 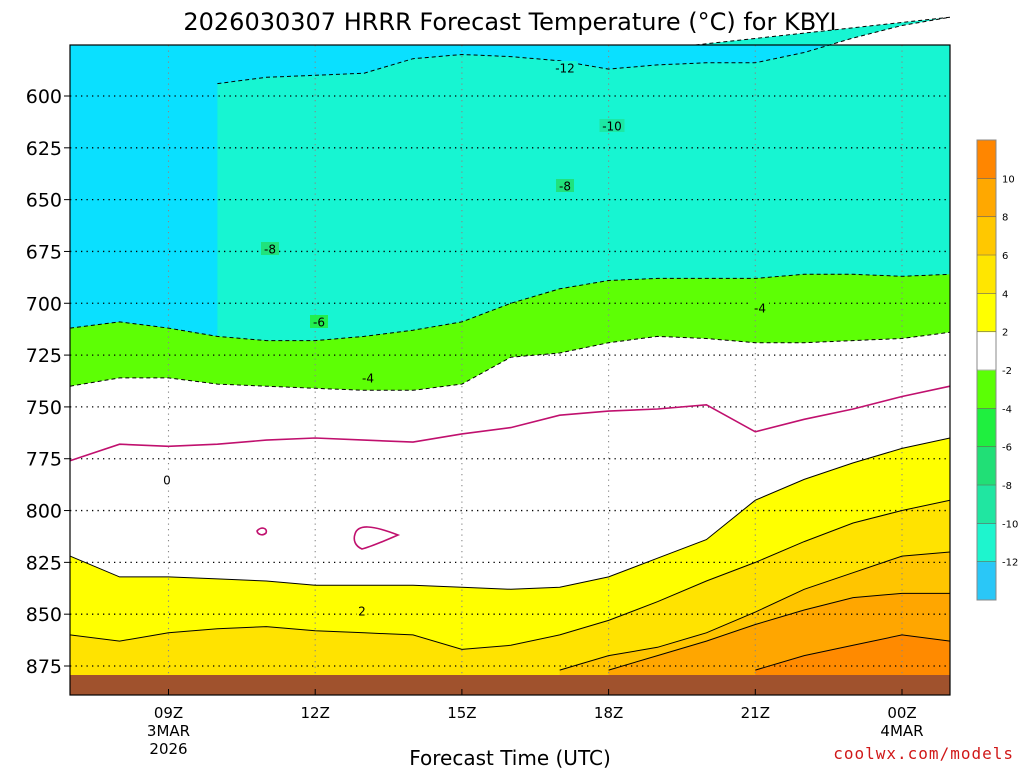 I want to click on contour-label: -6, so click(x=319, y=323).